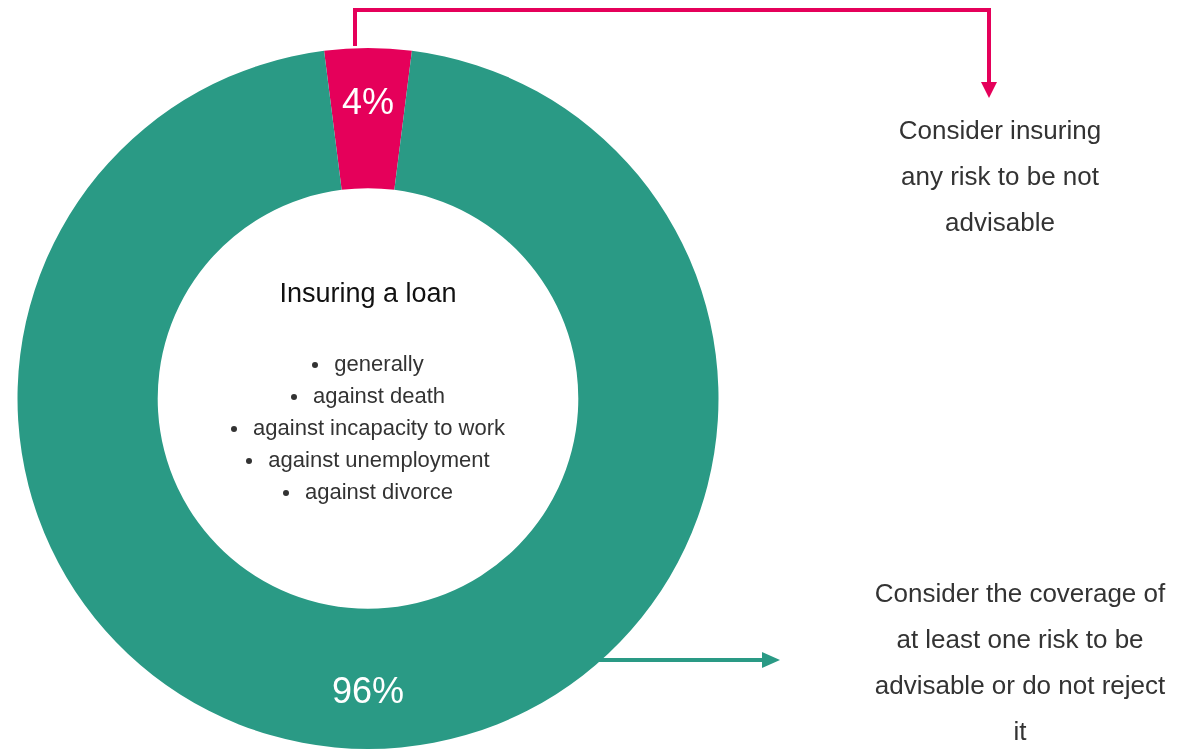  Describe the element at coordinates (368, 690) in the screenshot. I see `data-label: 96%` at that location.